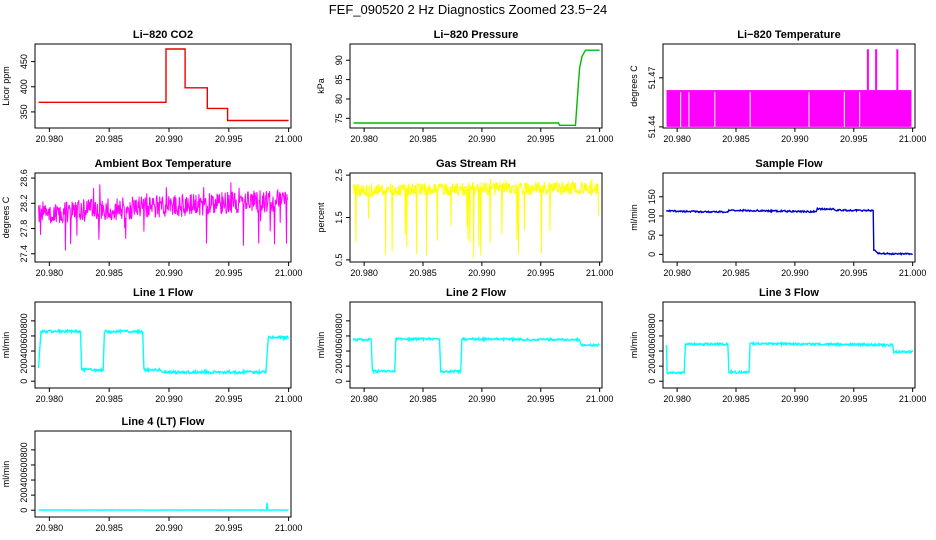 The height and width of the screenshot is (540, 936). What do you see at coordinates (789, 293) in the screenshot?
I see `panel-title: Line 3 Flow` at bounding box center [789, 293].